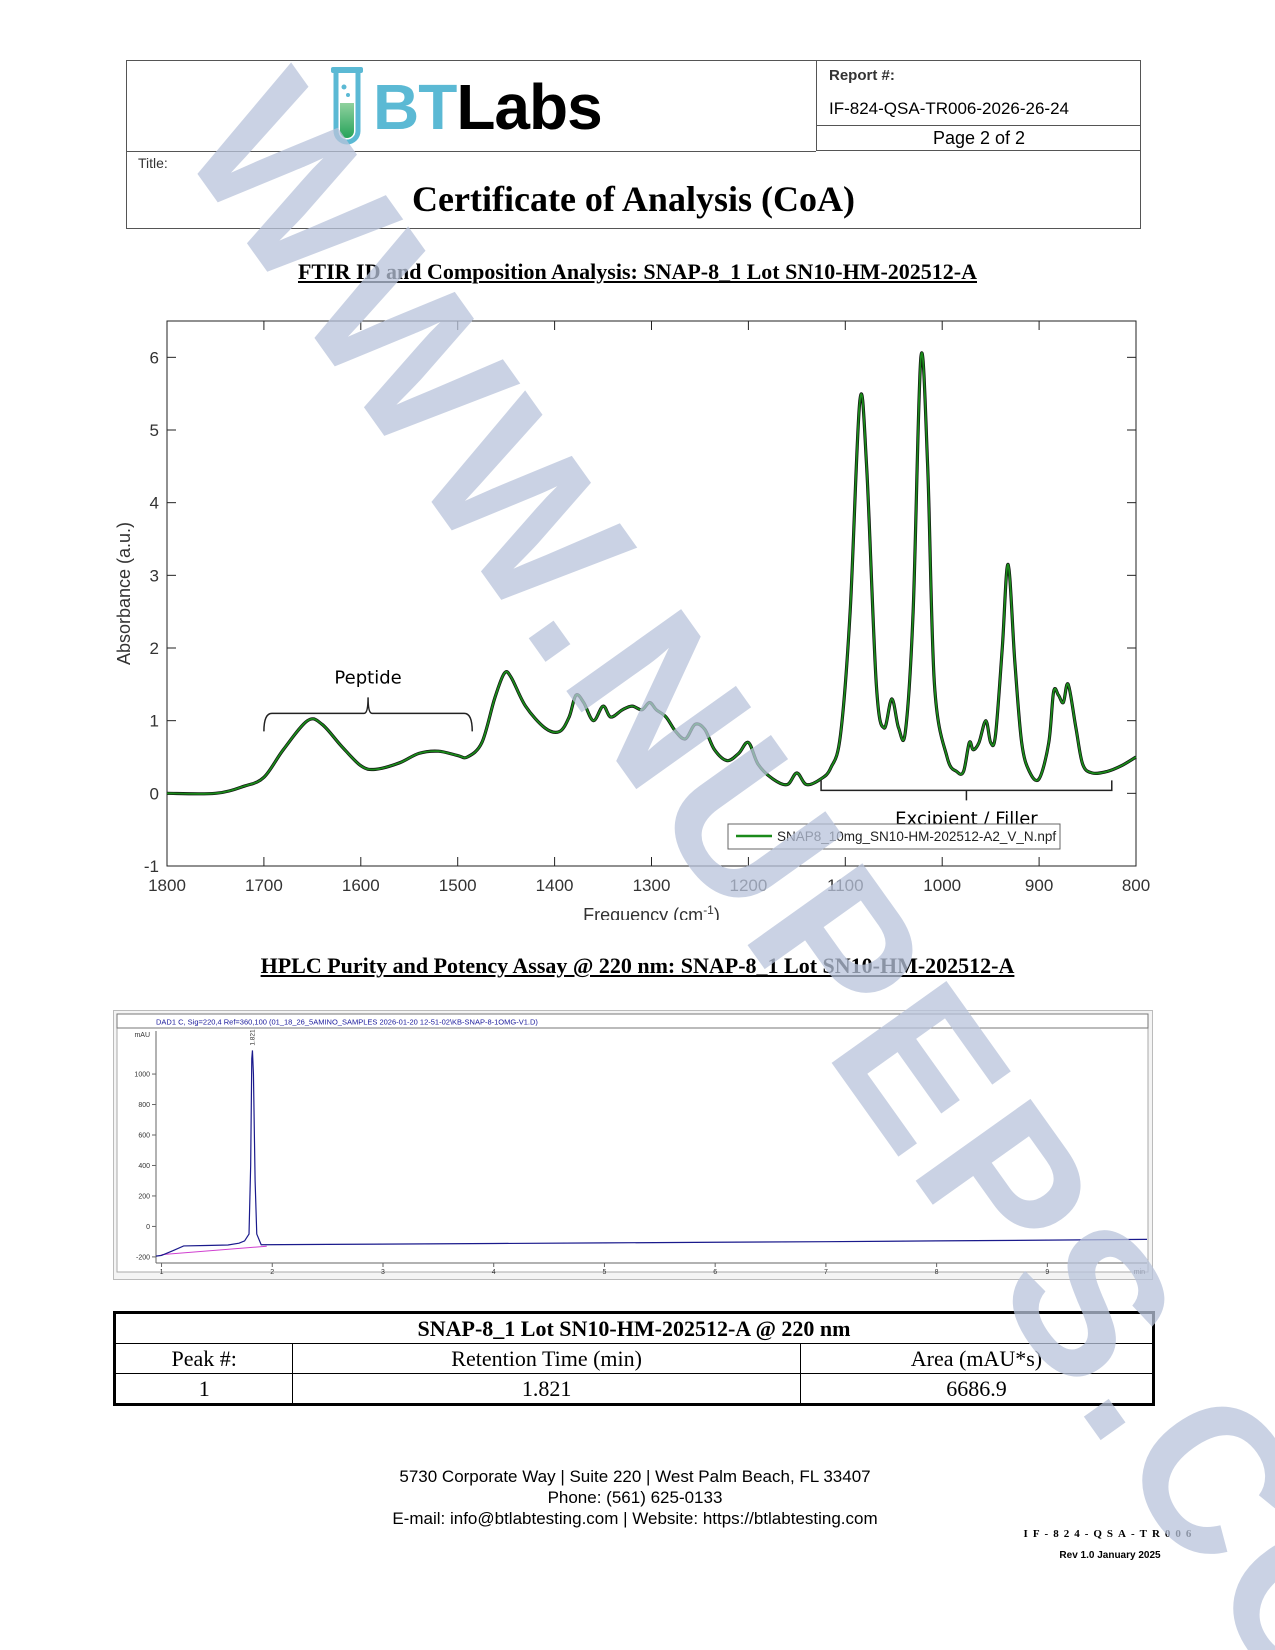  What do you see at coordinates (151, 866) in the screenshot?
I see `y-tick-label: -1` at bounding box center [151, 866].